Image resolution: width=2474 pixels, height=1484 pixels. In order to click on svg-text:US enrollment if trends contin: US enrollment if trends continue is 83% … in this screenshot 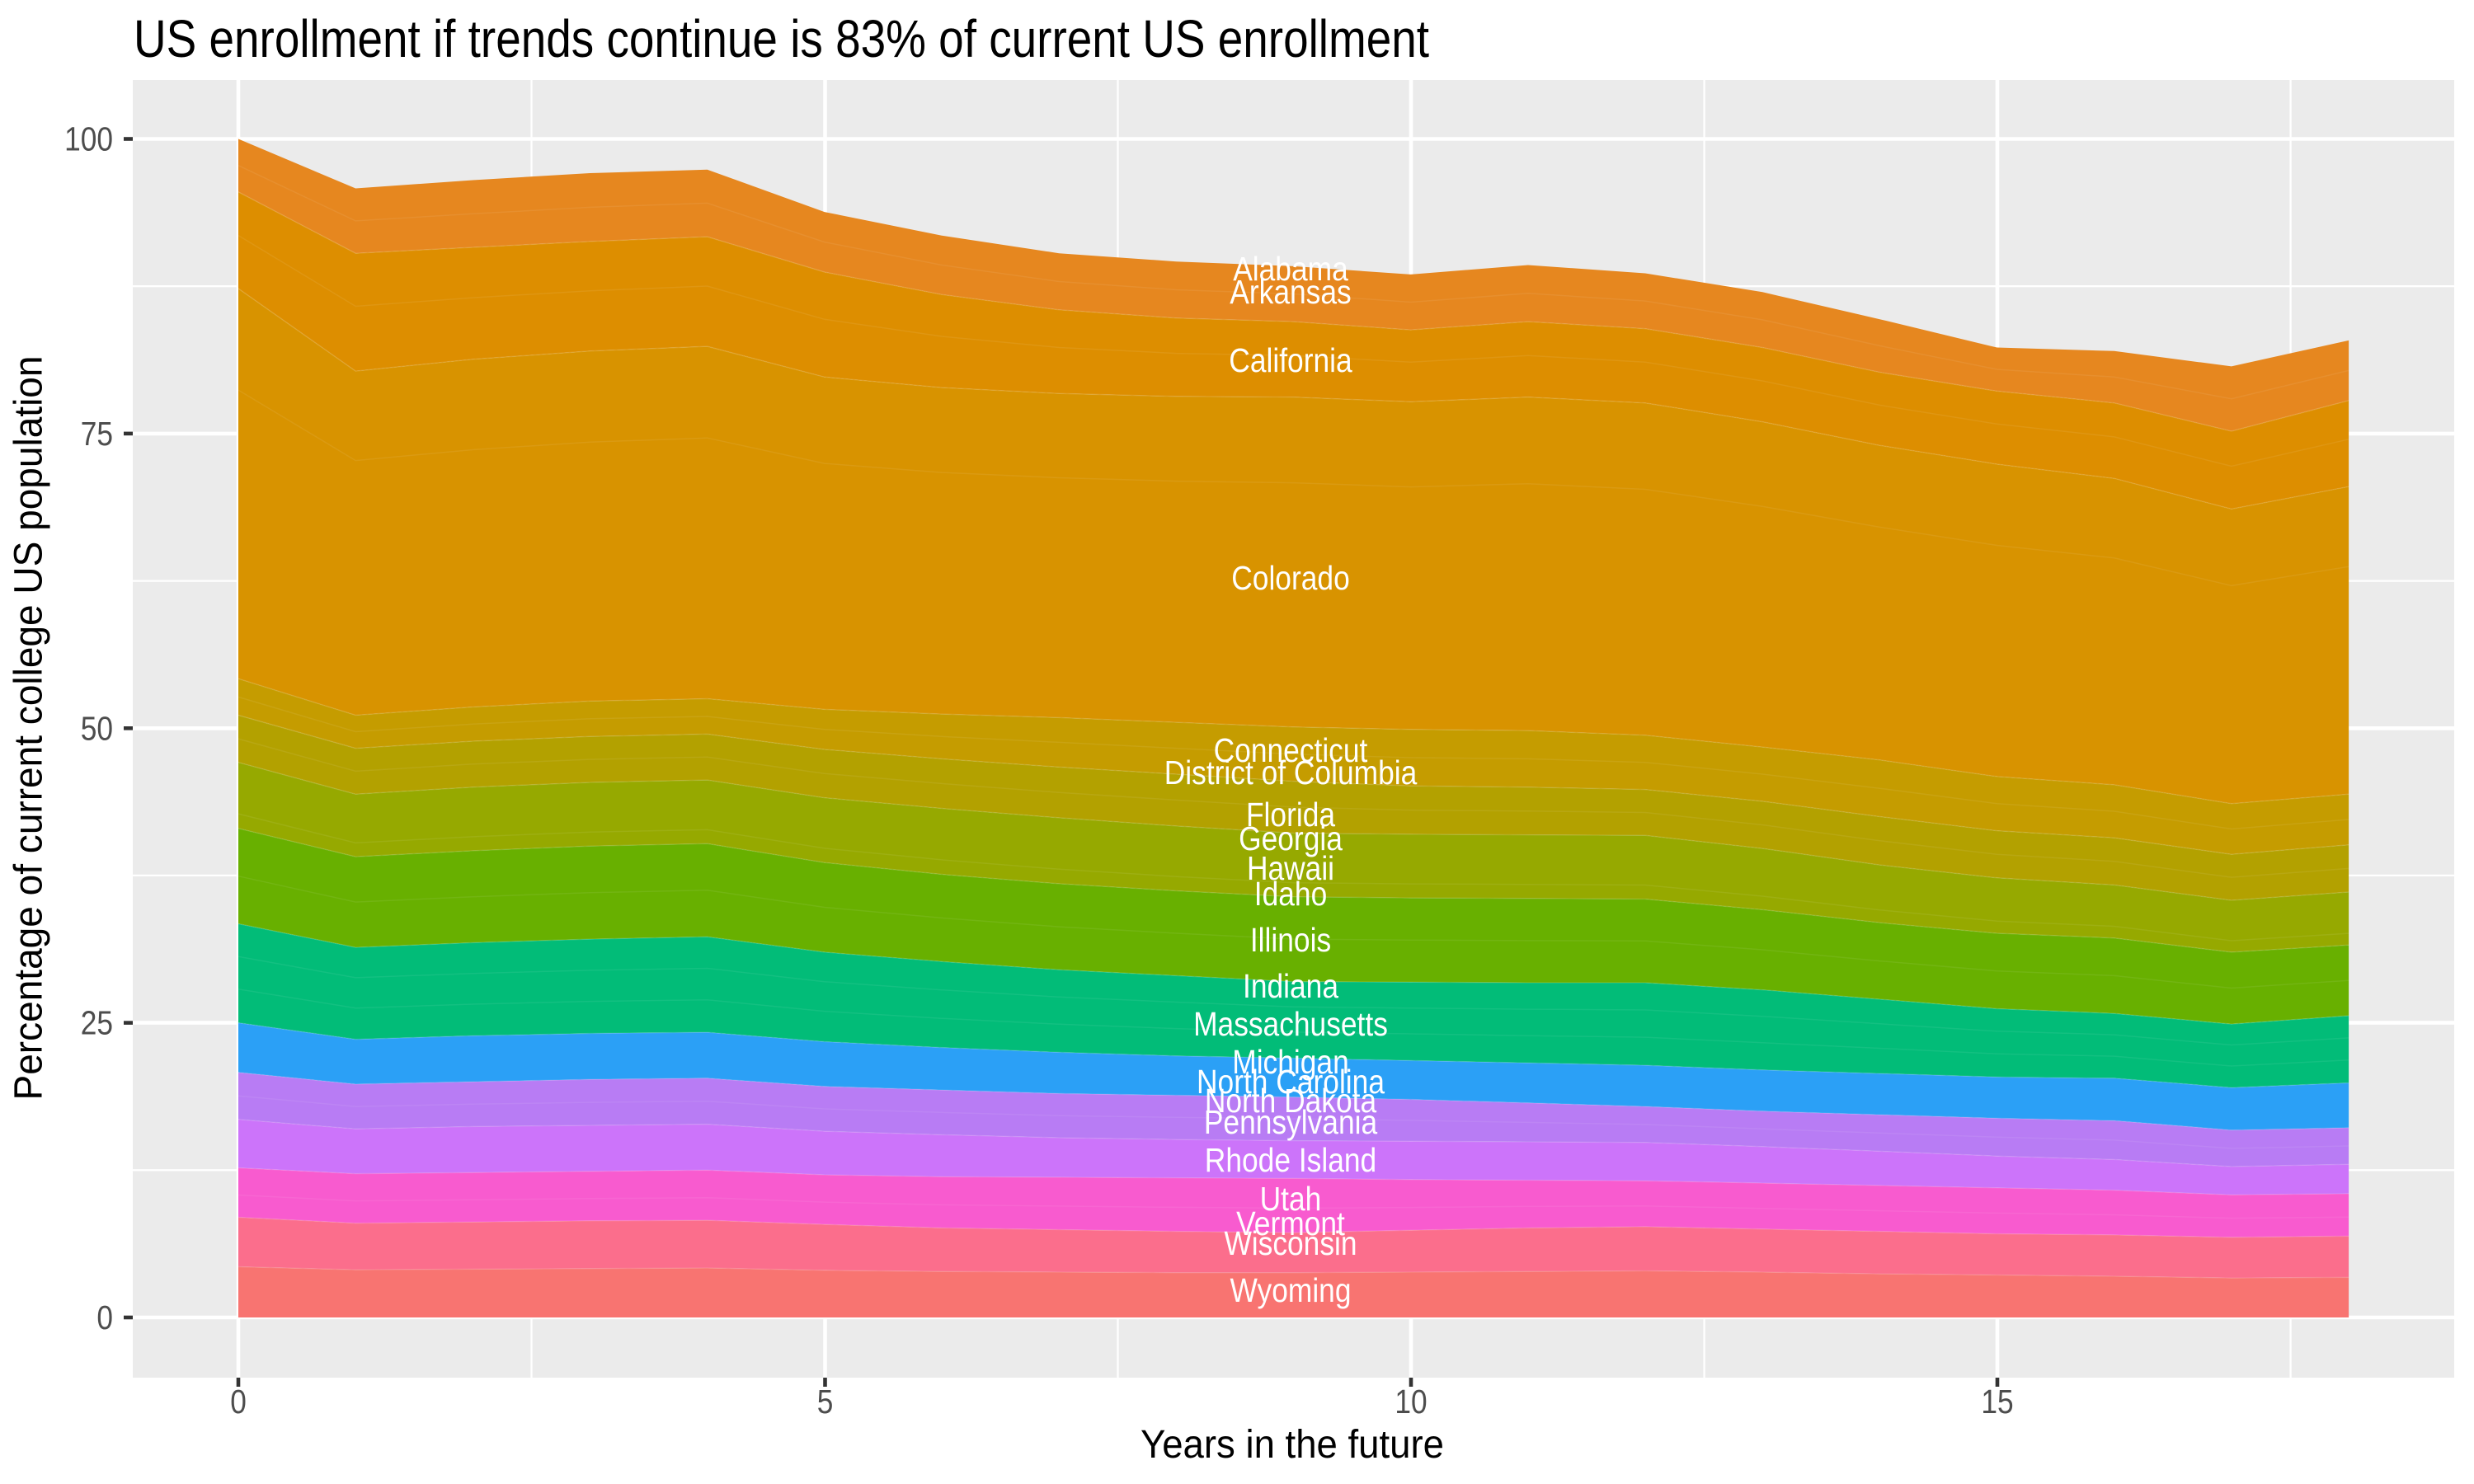, I will do `click(781, 38)`.